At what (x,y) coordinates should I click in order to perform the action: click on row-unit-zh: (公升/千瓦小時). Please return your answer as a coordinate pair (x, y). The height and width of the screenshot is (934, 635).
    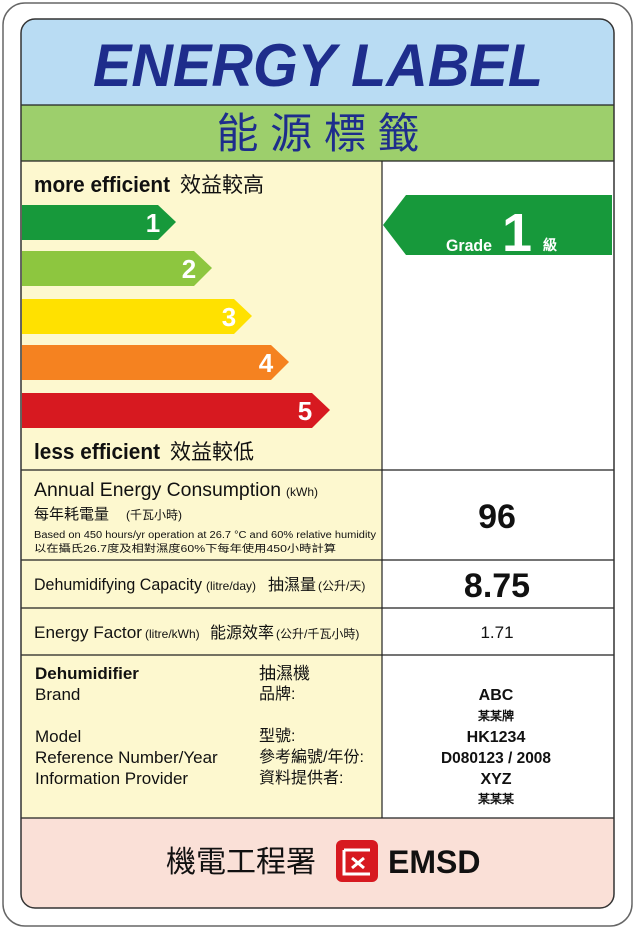
    Looking at the image, I should click on (317, 634).